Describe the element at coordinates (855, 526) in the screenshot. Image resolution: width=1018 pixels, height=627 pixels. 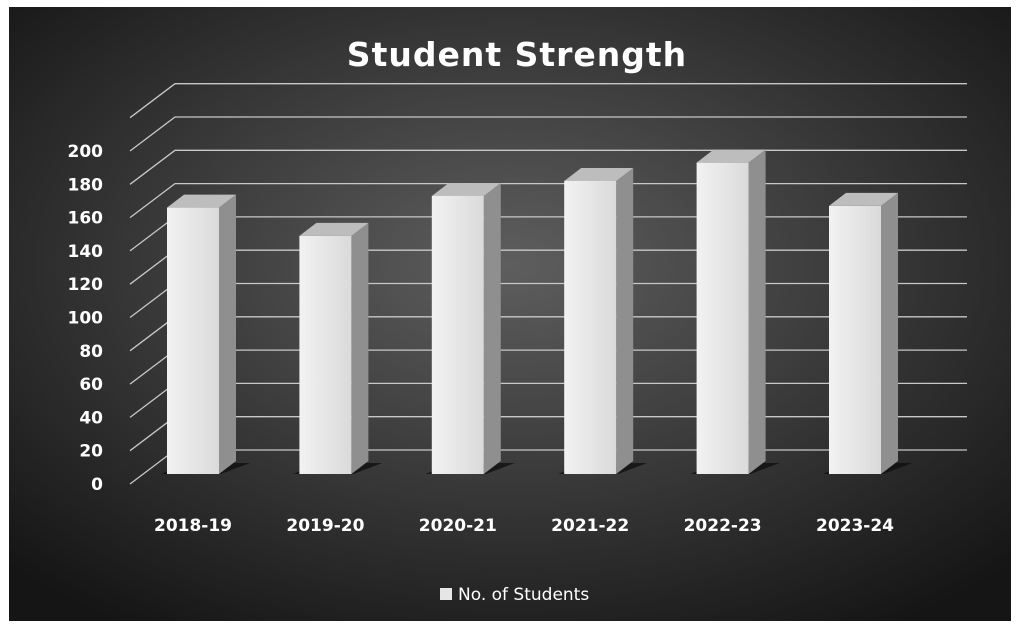
I see `x-tick-label: 2023-24` at that location.